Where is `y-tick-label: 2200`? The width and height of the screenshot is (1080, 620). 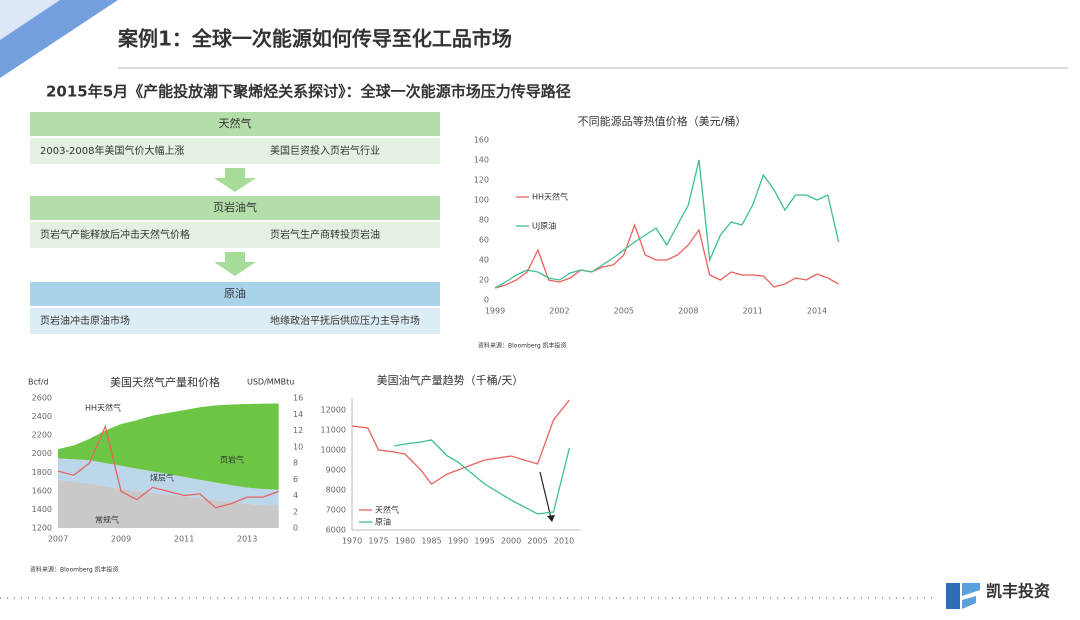 y-tick-label: 2200 is located at coordinates (42, 435).